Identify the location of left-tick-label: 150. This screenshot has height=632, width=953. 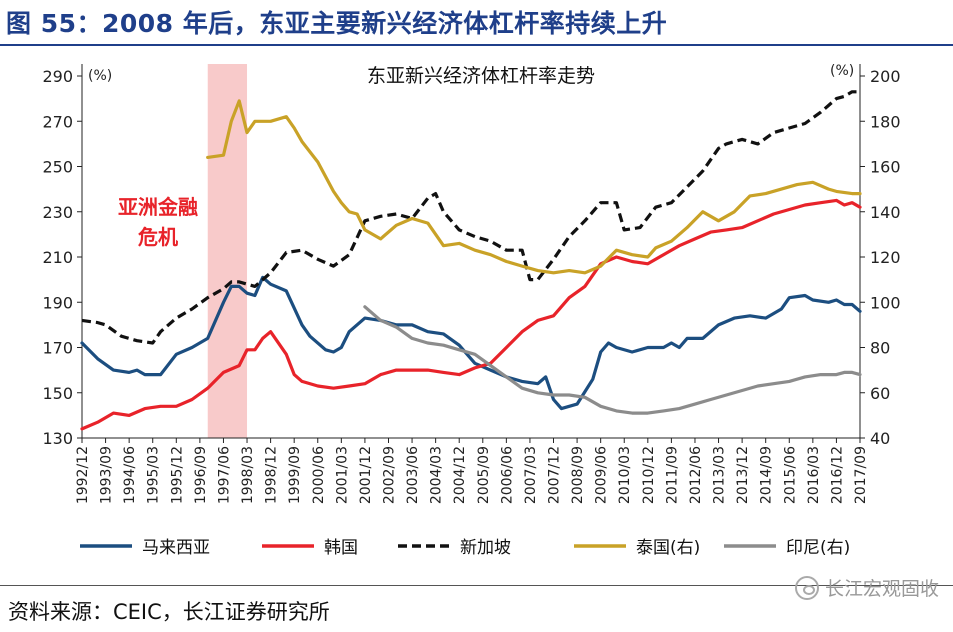
(57, 393).